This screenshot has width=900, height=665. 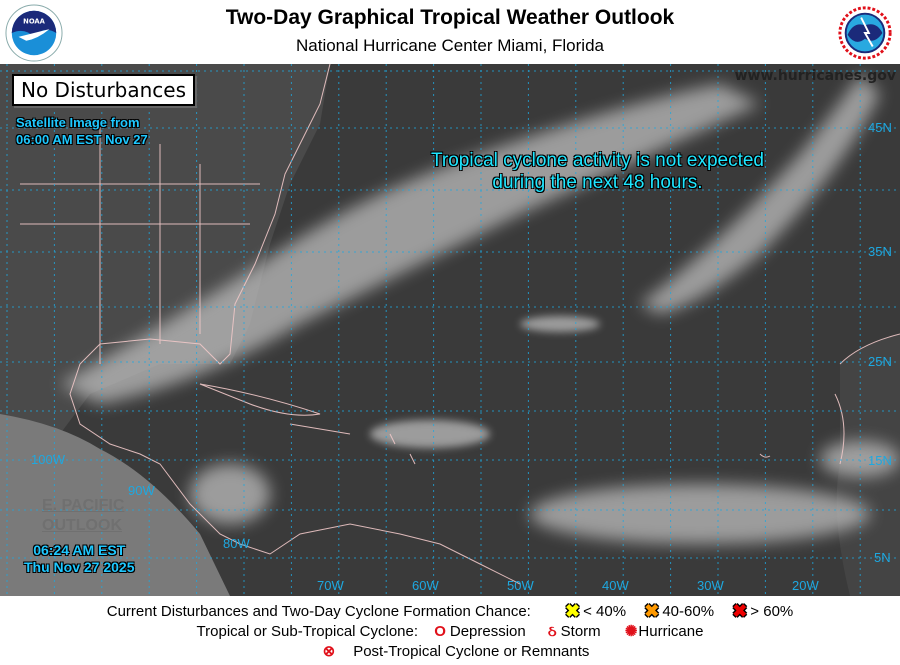 What do you see at coordinates (79, 550) in the screenshot?
I see `time-line1: 06:24 AM EST` at bounding box center [79, 550].